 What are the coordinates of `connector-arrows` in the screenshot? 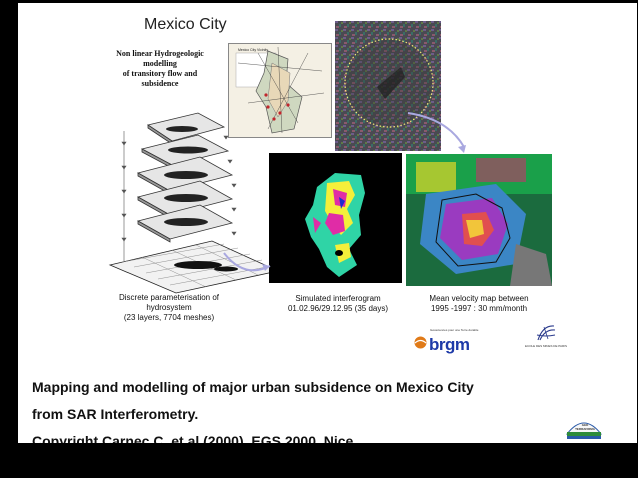 It's located at (344, 192).